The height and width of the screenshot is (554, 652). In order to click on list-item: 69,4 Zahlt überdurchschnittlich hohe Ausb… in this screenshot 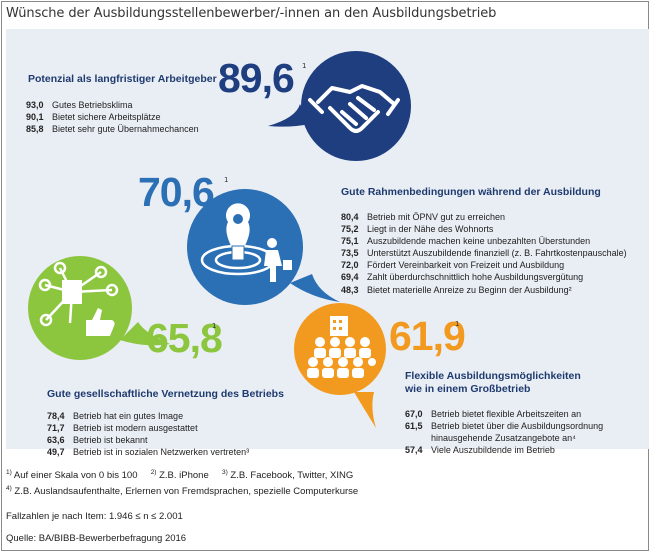, I will do `click(462, 277)`.